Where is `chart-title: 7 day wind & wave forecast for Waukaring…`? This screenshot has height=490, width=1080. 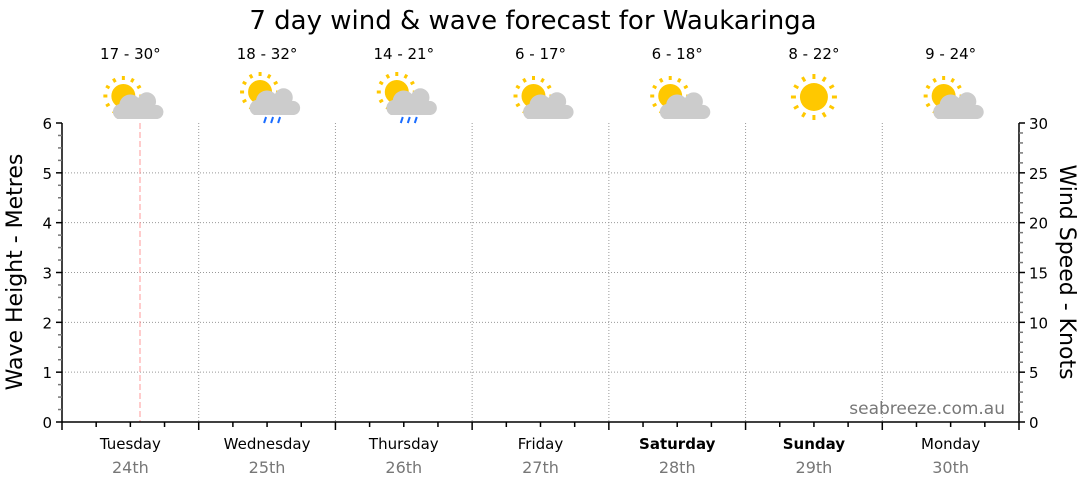 chart-title: 7 day wind & wave forecast for Waukaring… is located at coordinates (532, 21).